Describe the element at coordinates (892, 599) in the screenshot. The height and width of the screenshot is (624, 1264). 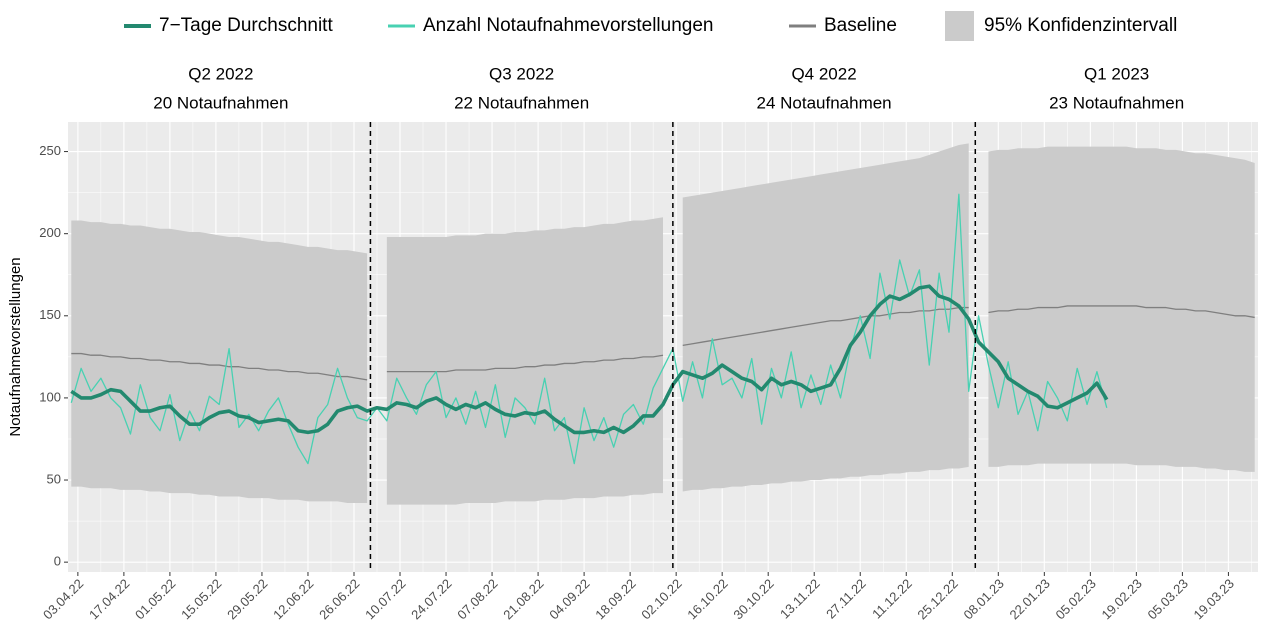
I see `x-tick-label: 11.12.22` at that location.